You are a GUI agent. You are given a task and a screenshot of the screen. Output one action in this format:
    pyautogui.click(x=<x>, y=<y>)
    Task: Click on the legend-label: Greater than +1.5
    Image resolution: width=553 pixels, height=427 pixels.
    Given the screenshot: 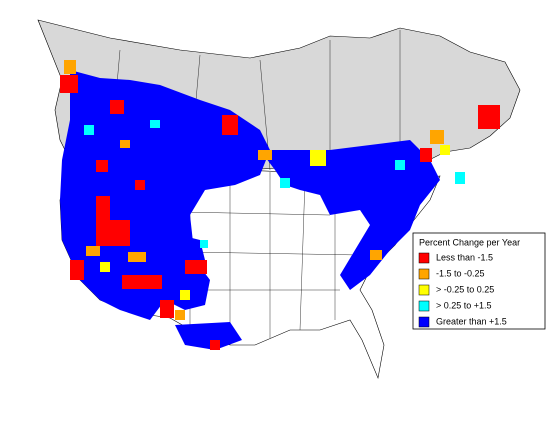 What is the action you would take?
    pyautogui.click(x=471, y=321)
    